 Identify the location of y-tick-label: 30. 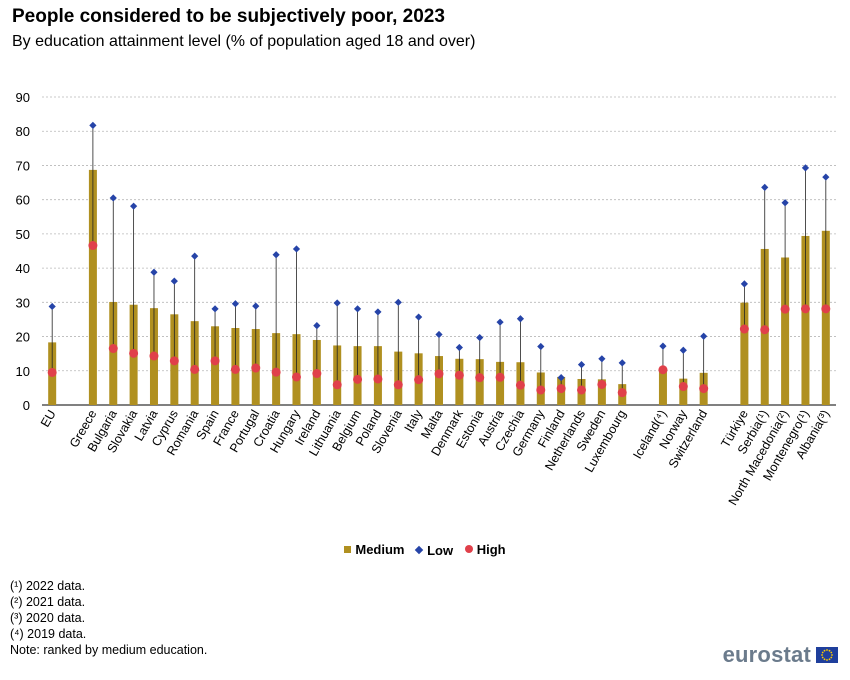
(23, 302).